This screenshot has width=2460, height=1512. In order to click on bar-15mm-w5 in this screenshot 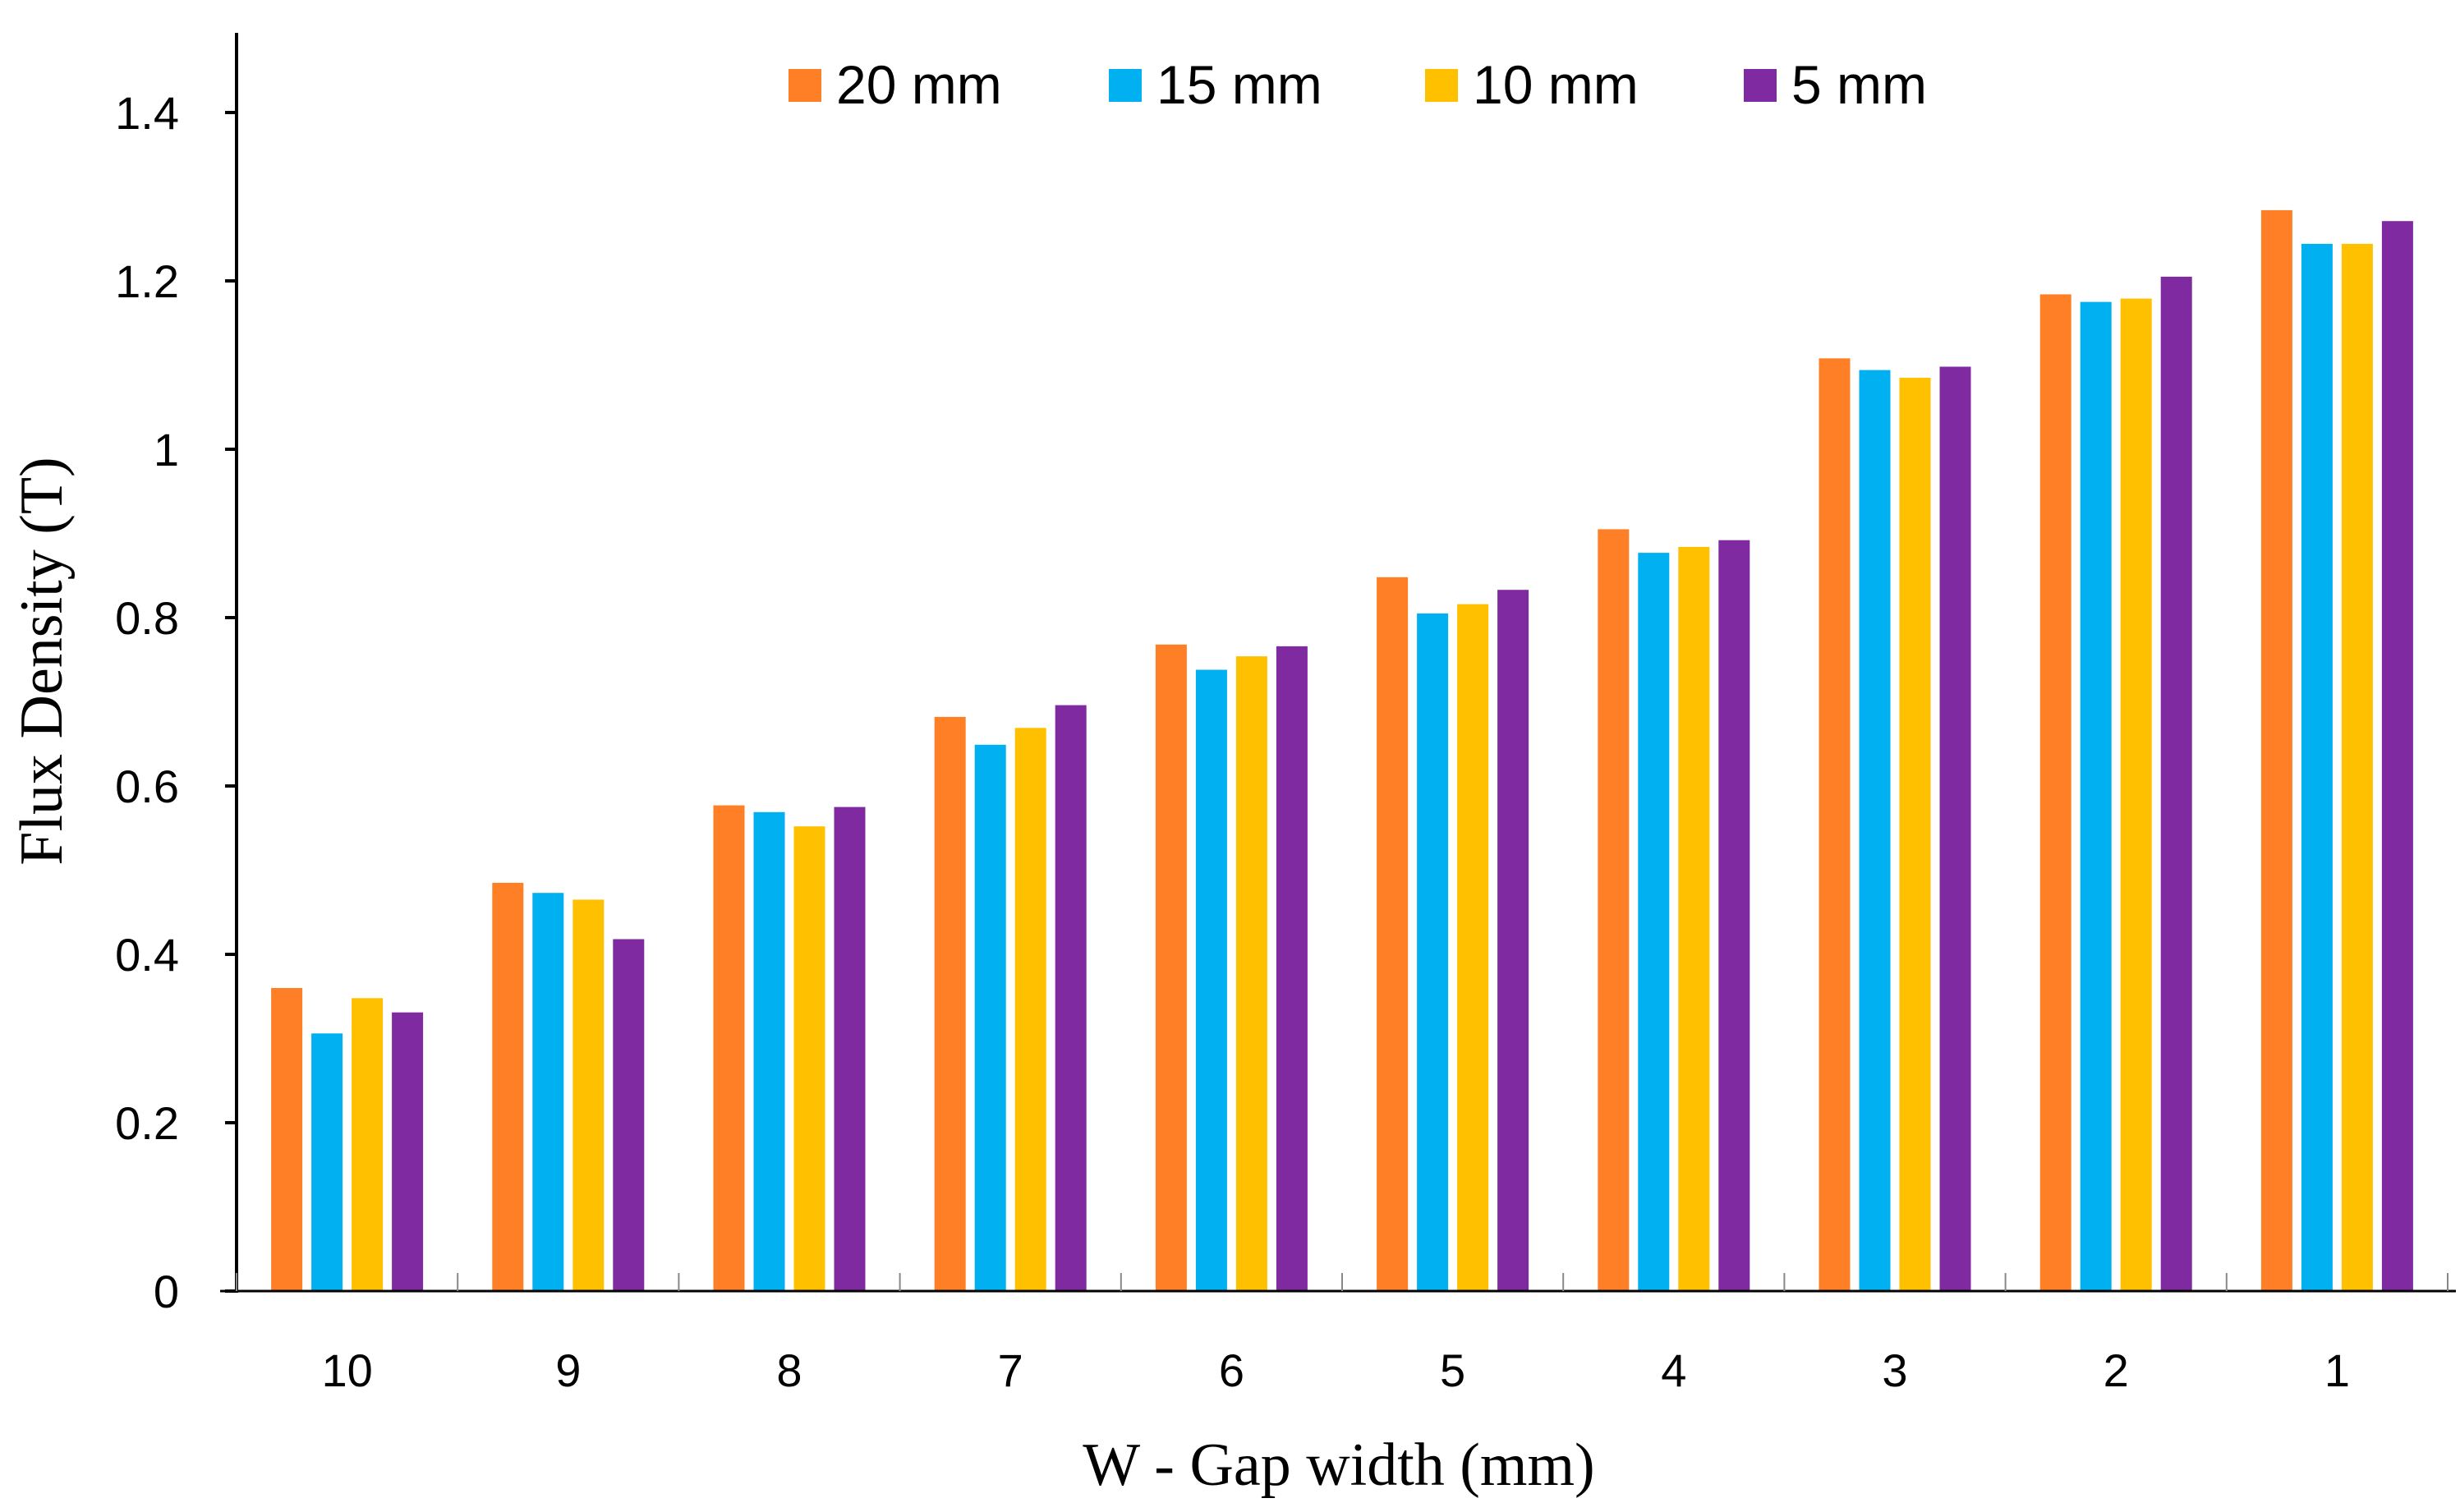, I will do `click(1433, 952)`.